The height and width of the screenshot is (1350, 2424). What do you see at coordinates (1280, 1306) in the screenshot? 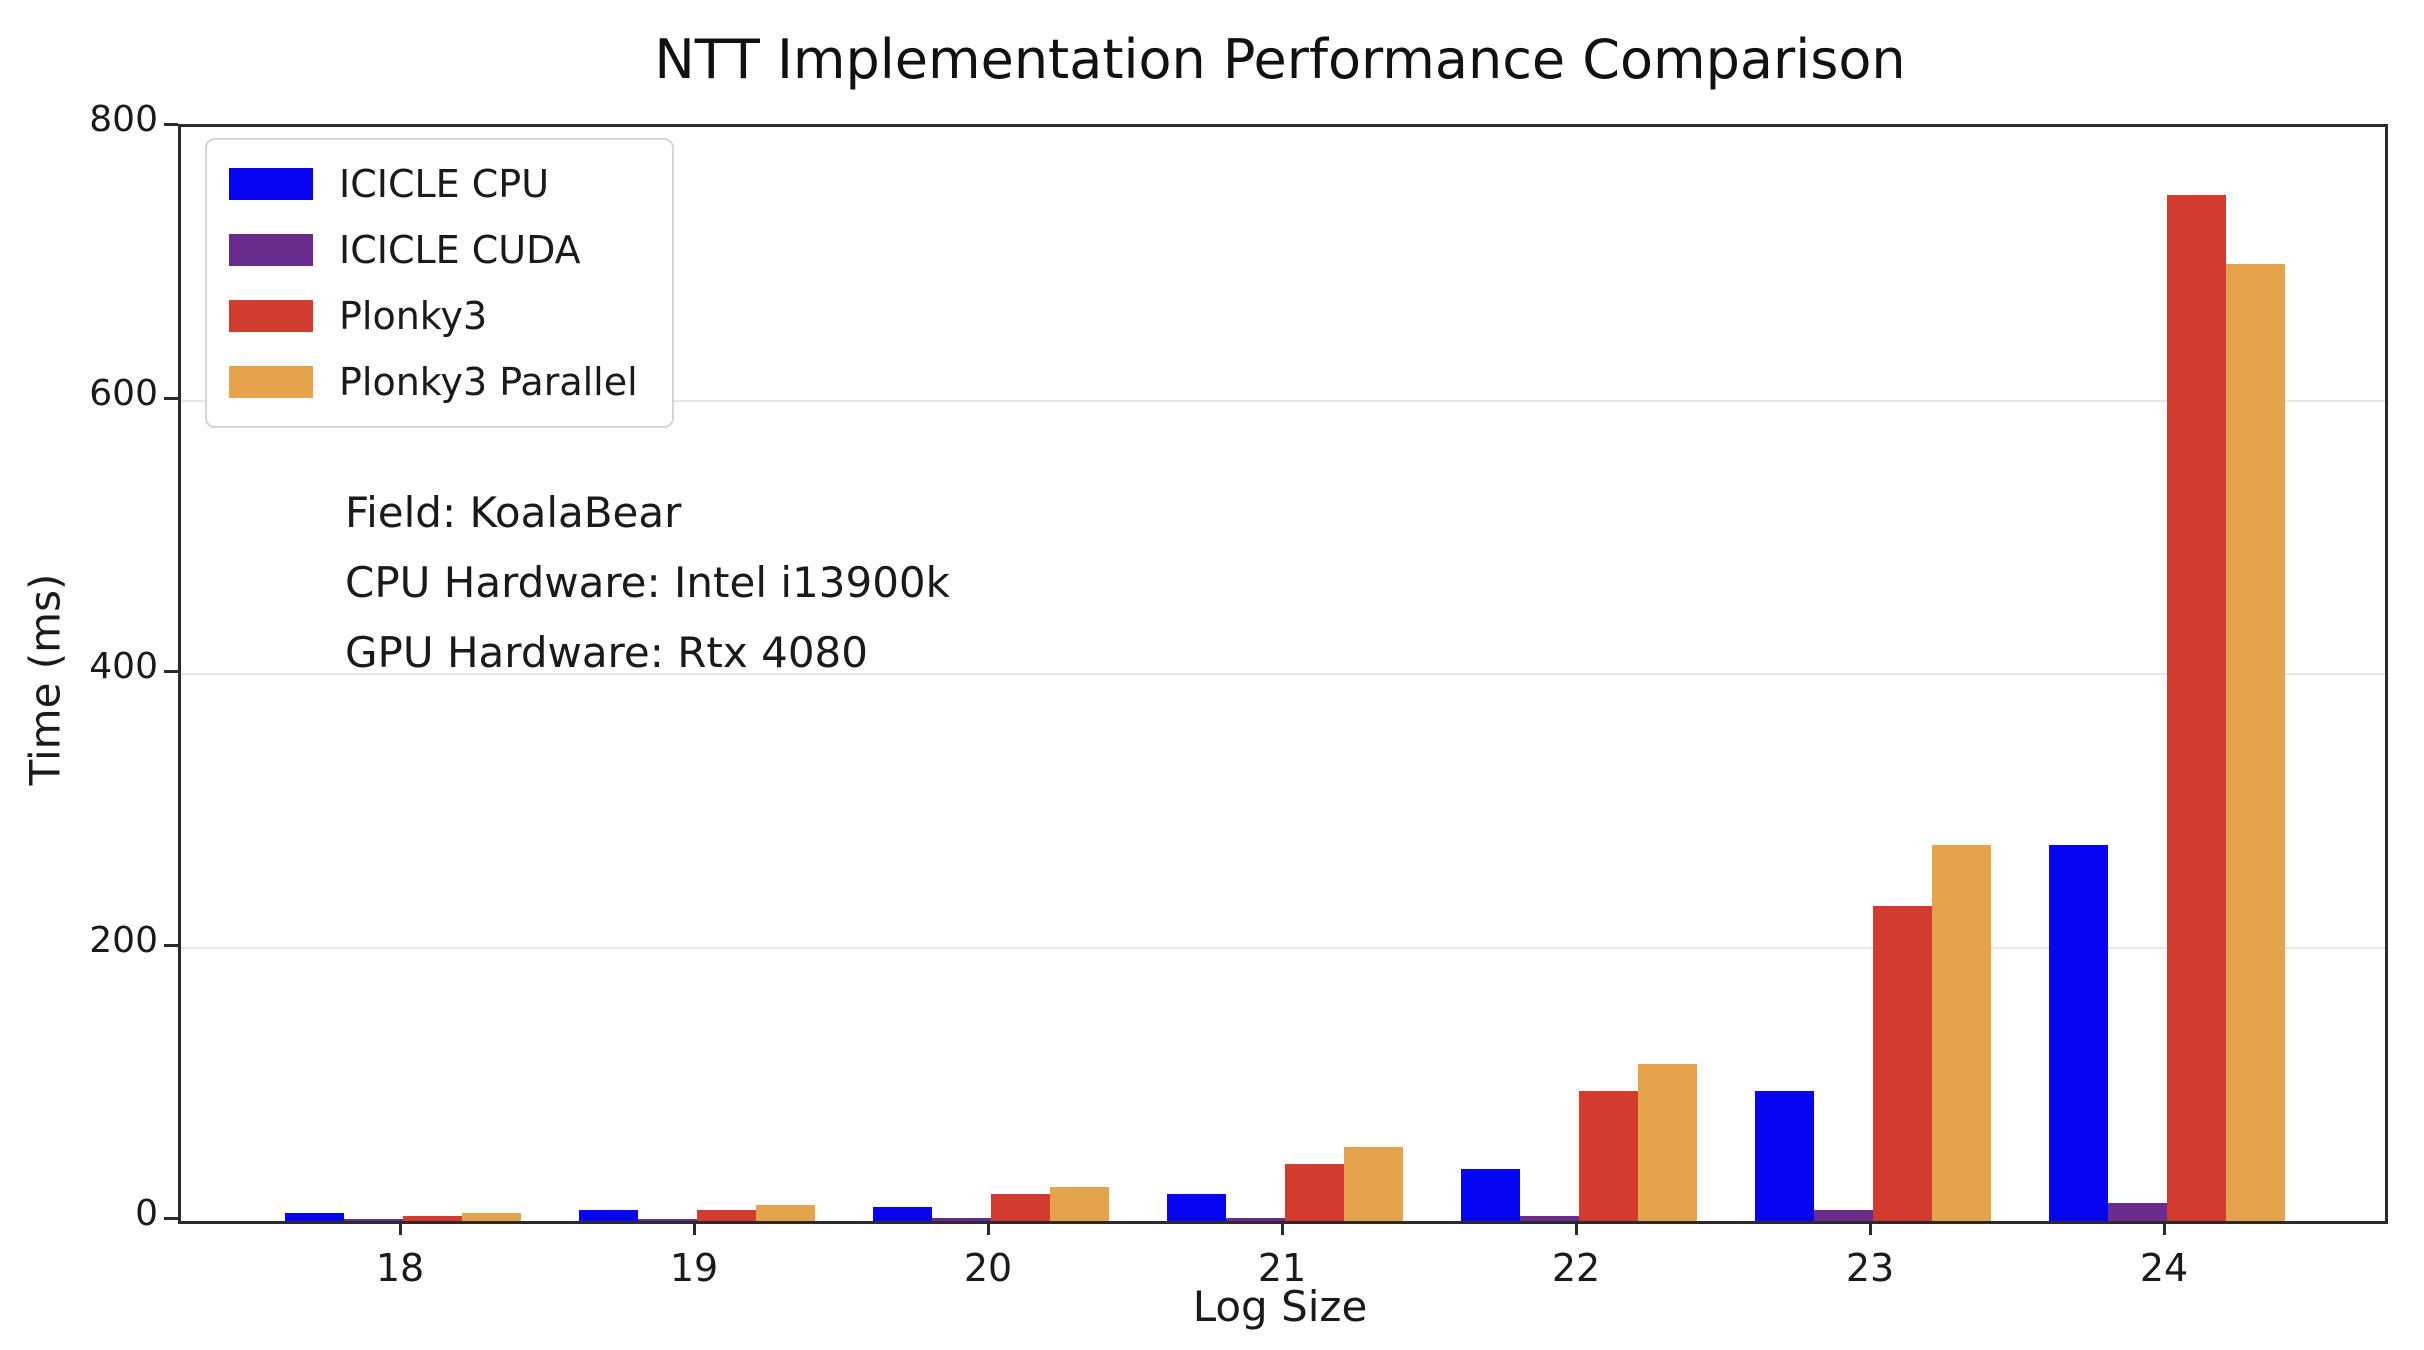
I see `x-axis-label: Log Size` at bounding box center [1280, 1306].